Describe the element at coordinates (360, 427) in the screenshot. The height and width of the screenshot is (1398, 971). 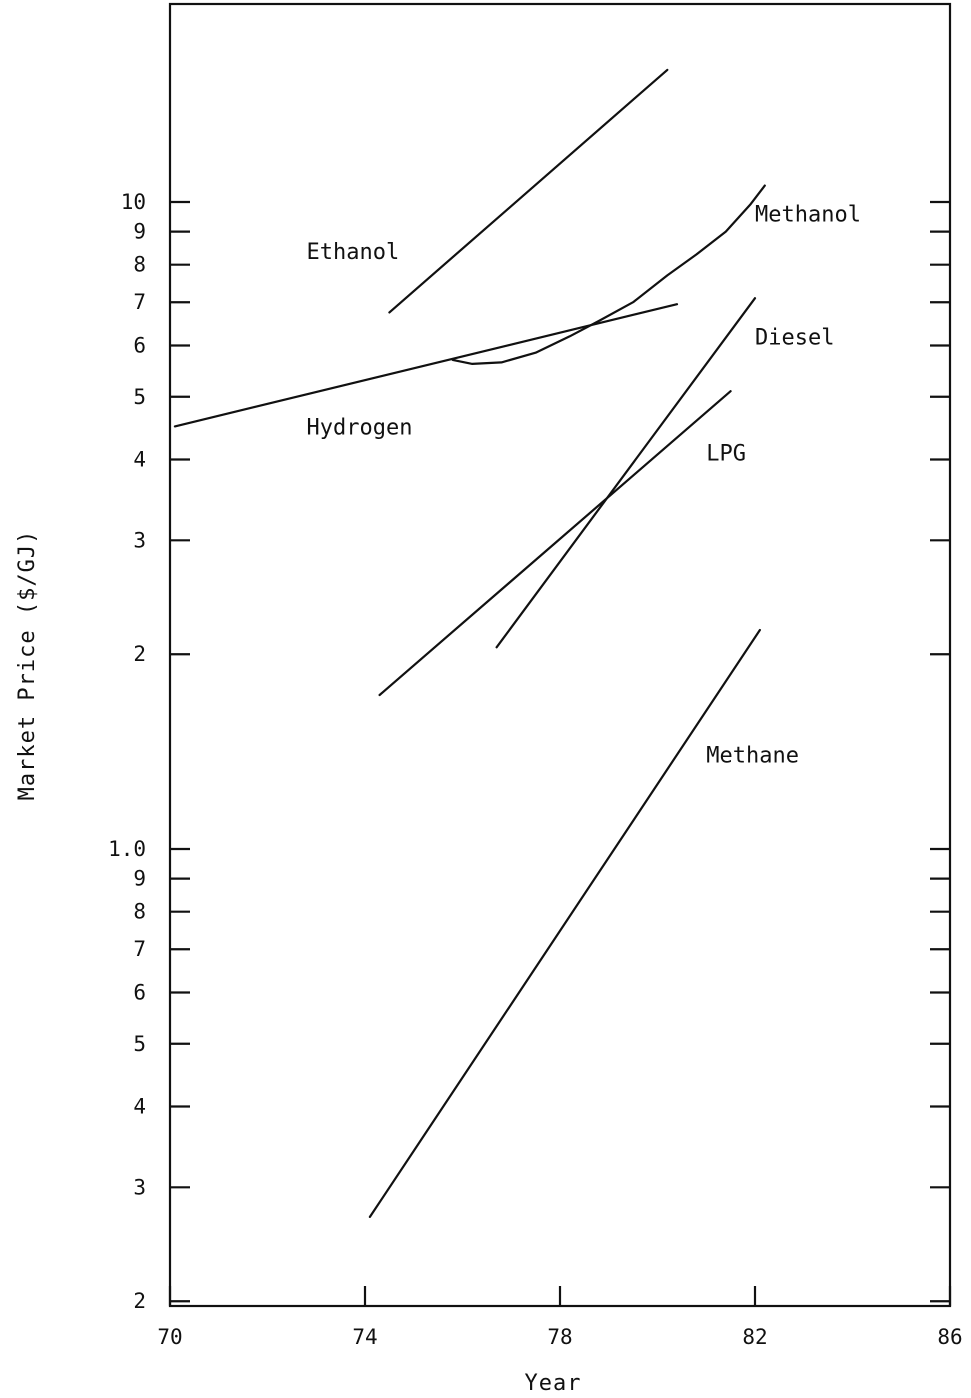
I see `series-label-hydrogen: Hydrogen` at that location.